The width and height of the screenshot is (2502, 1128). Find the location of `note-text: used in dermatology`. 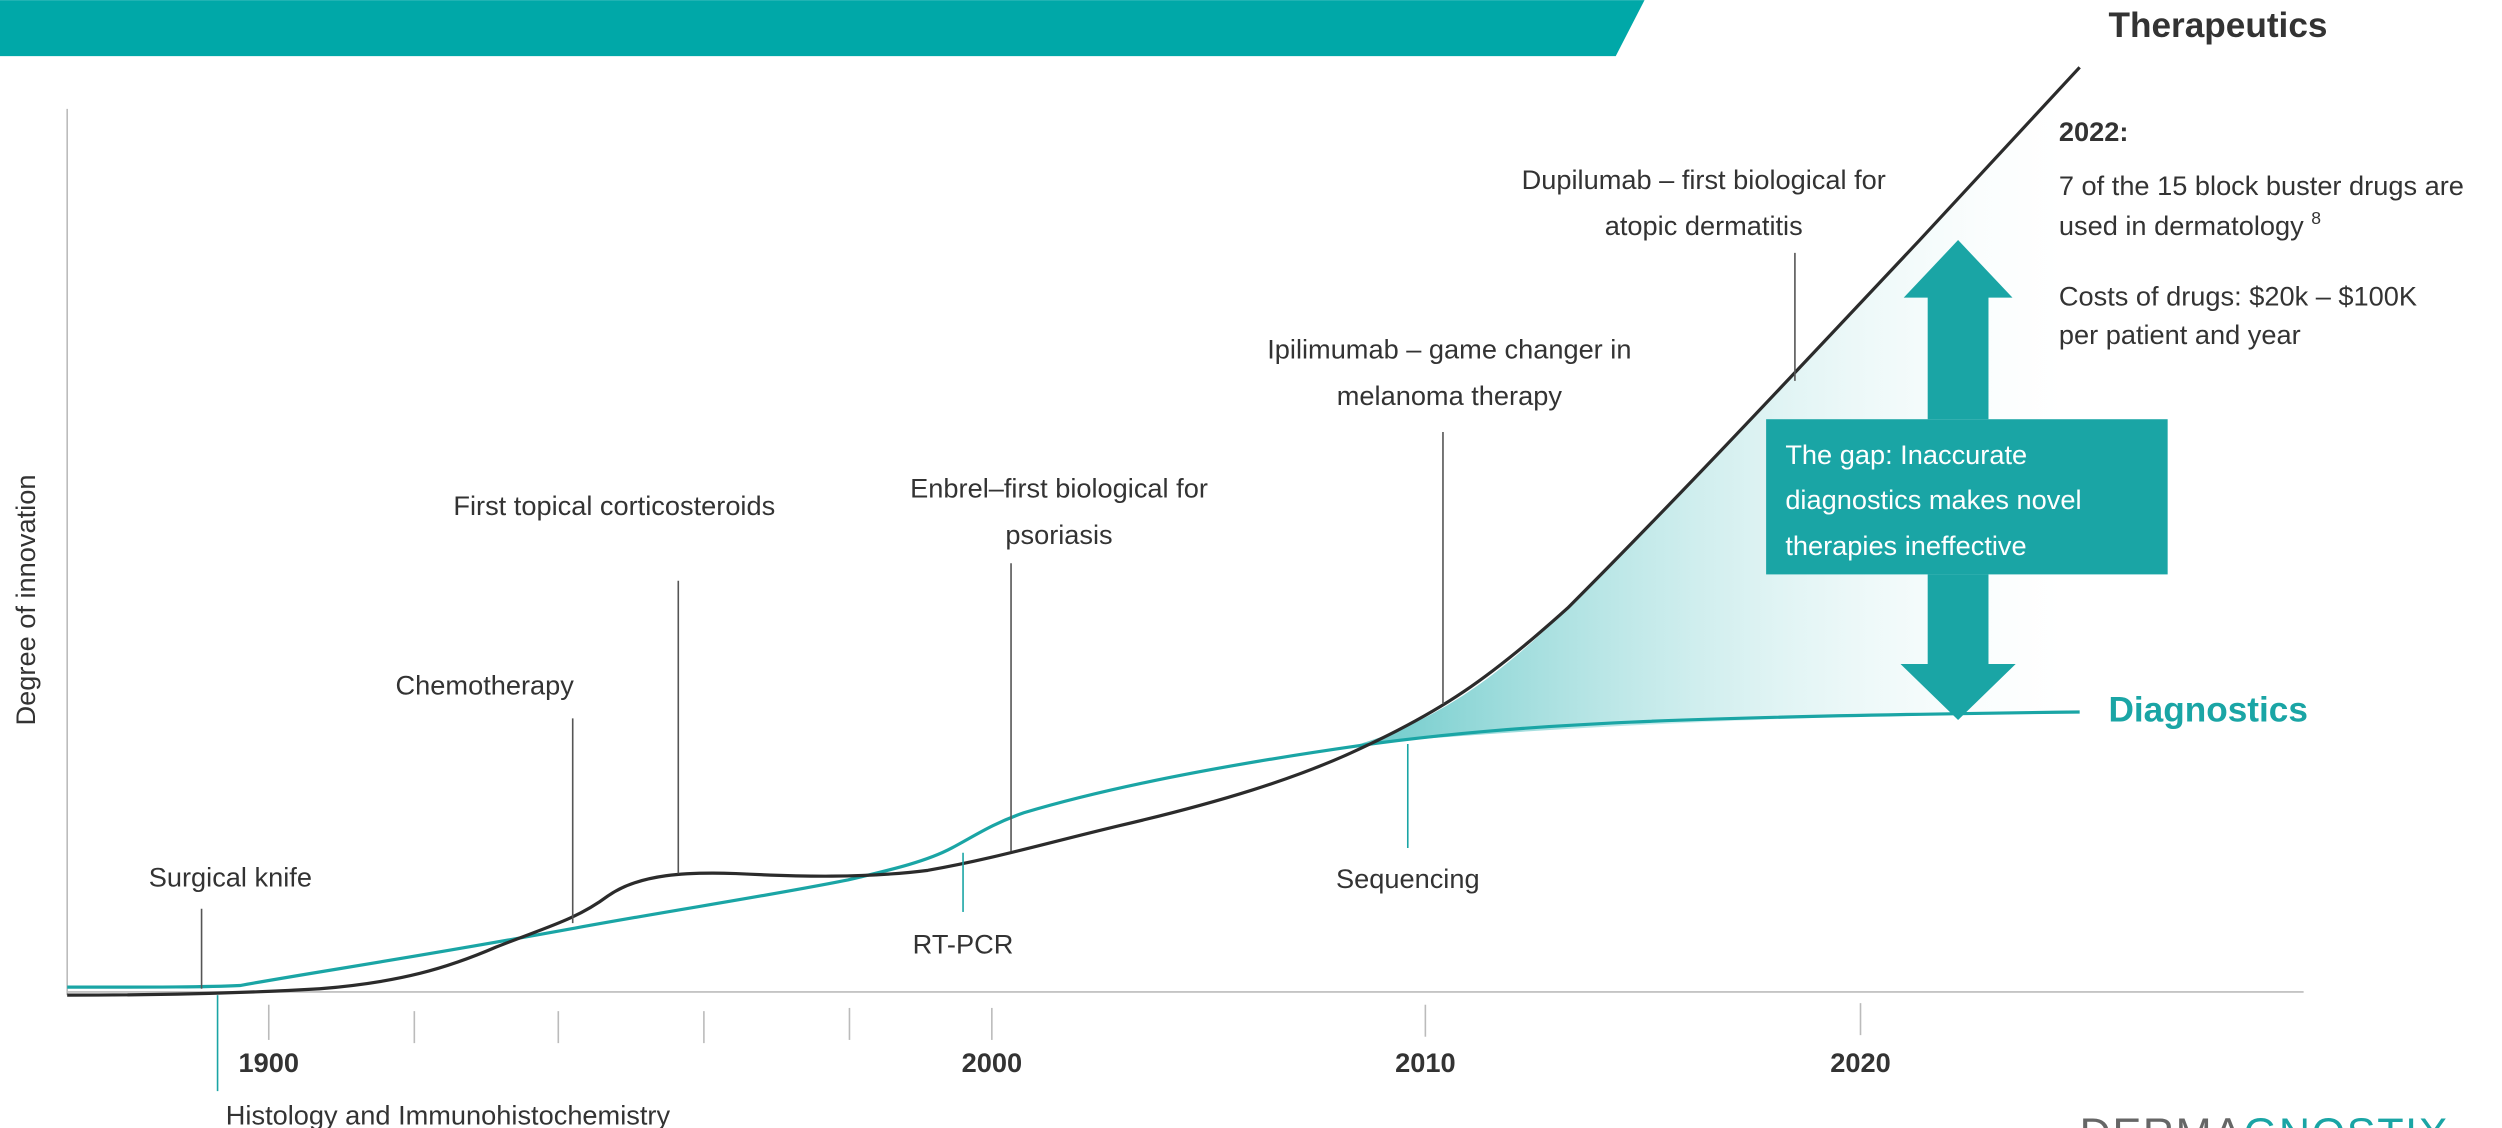

note-text: used in dermatology is located at coordinates (2181, 225).